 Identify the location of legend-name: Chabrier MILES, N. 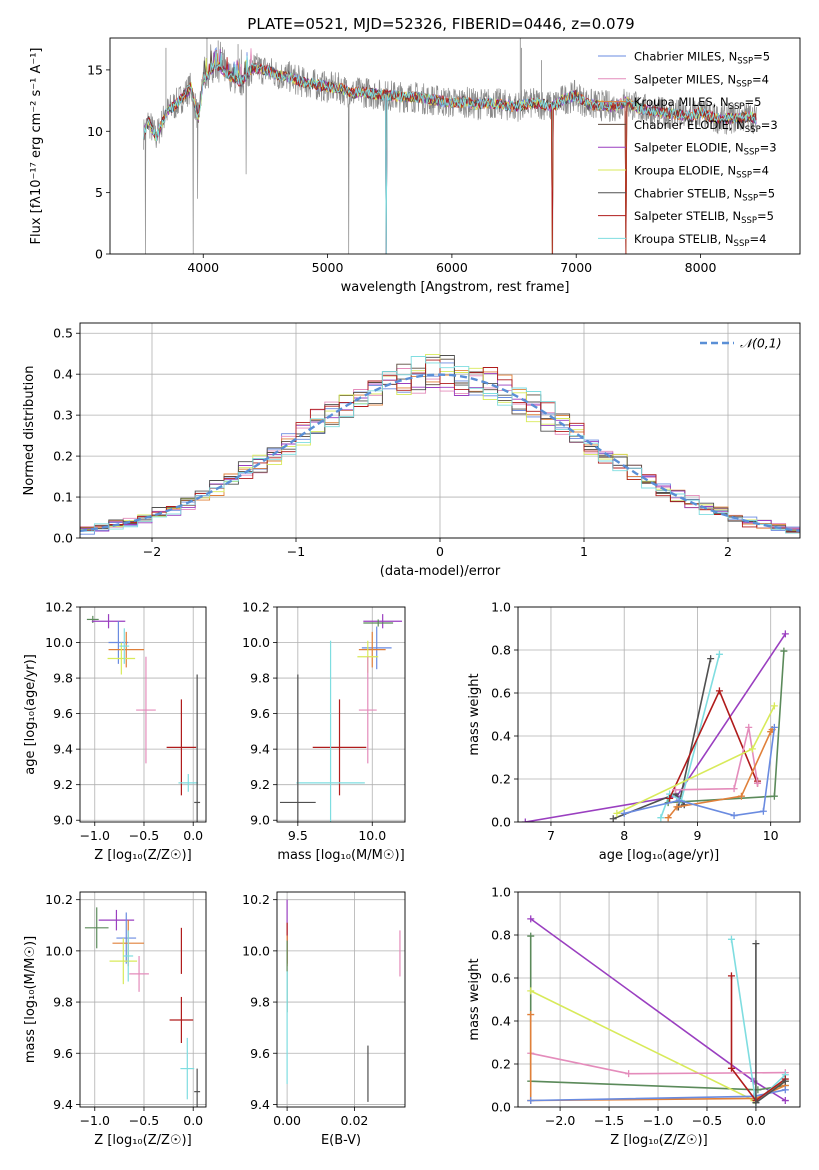
(685, 57).